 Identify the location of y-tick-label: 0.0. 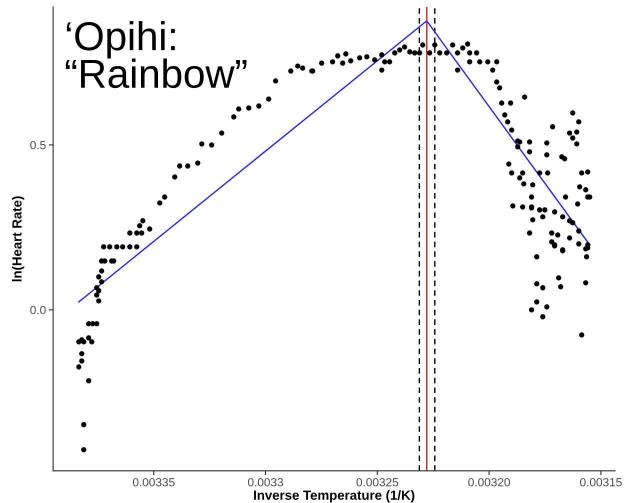
(38, 310).